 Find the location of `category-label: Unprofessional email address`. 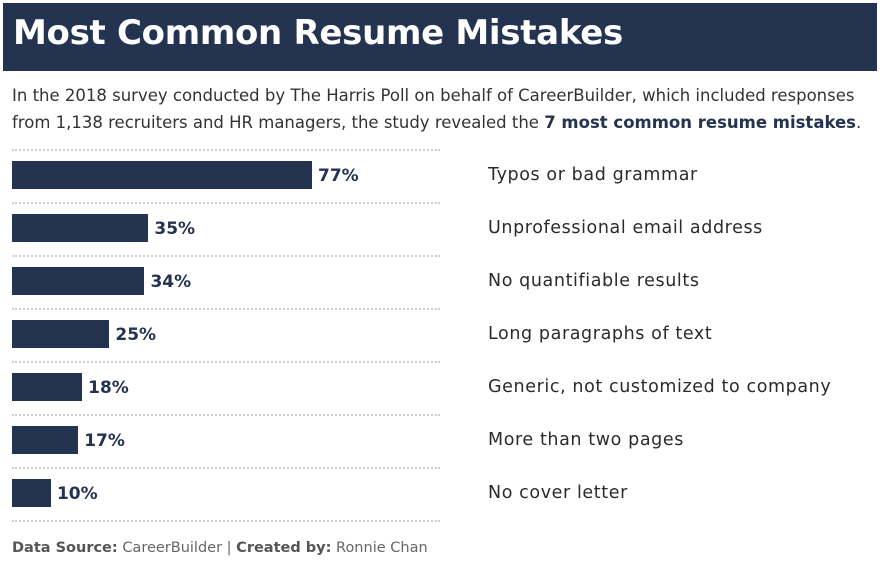

category-label: Unprofessional email address is located at coordinates (625, 228).